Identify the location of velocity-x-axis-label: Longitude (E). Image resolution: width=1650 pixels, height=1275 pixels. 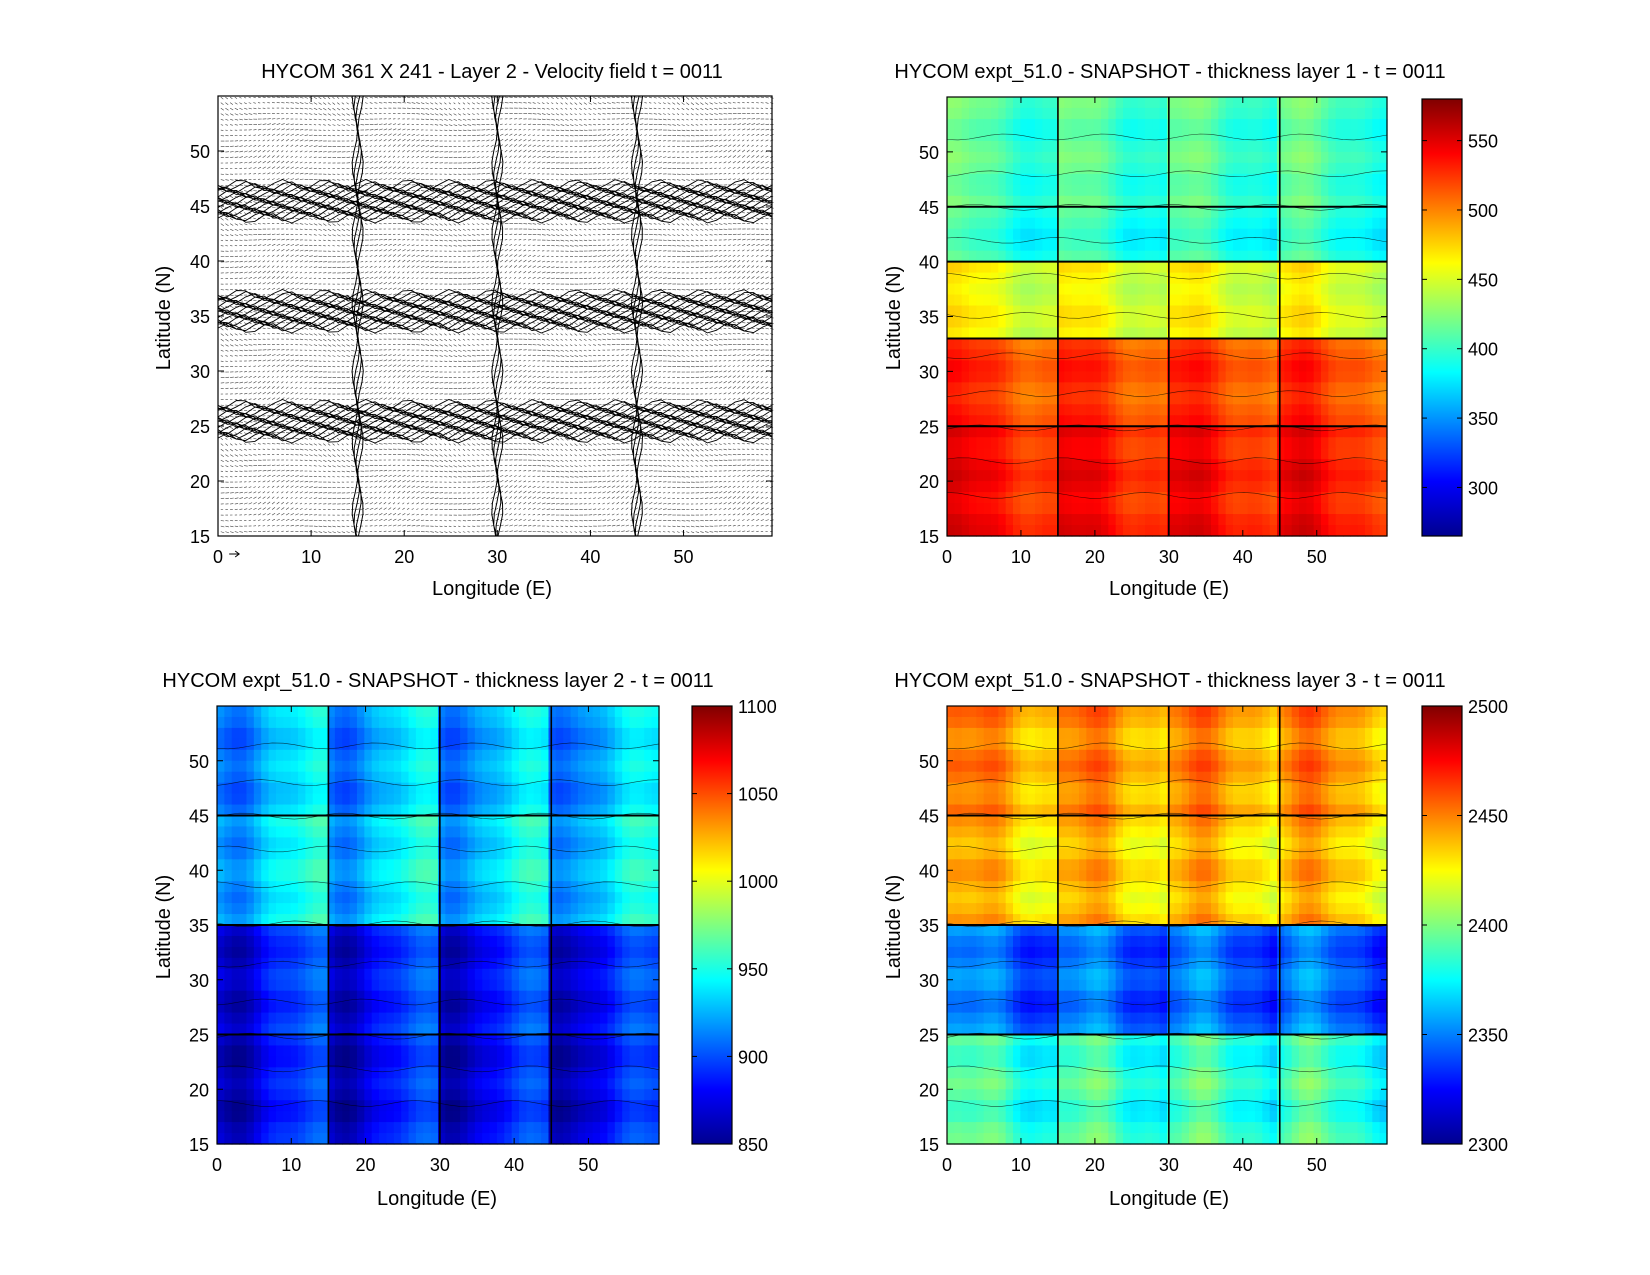
(492, 589).